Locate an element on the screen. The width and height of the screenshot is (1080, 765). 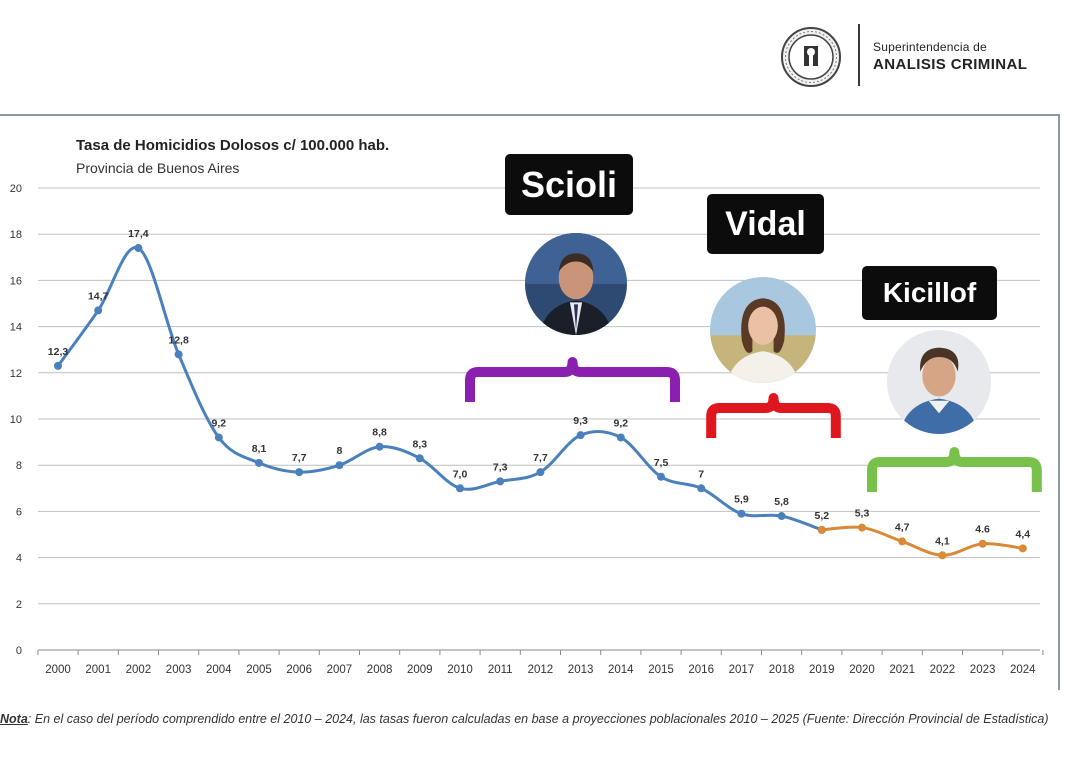
data-label: 7 is located at coordinates (701, 474).